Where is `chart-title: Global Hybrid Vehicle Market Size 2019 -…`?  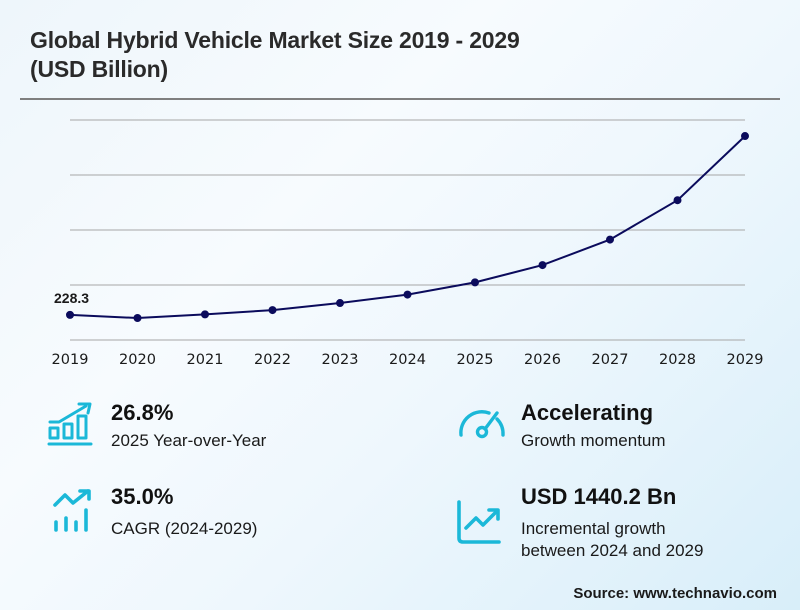
chart-title: Global Hybrid Vehicle Market Size 2019 -… is located at coordinates (390, 55).